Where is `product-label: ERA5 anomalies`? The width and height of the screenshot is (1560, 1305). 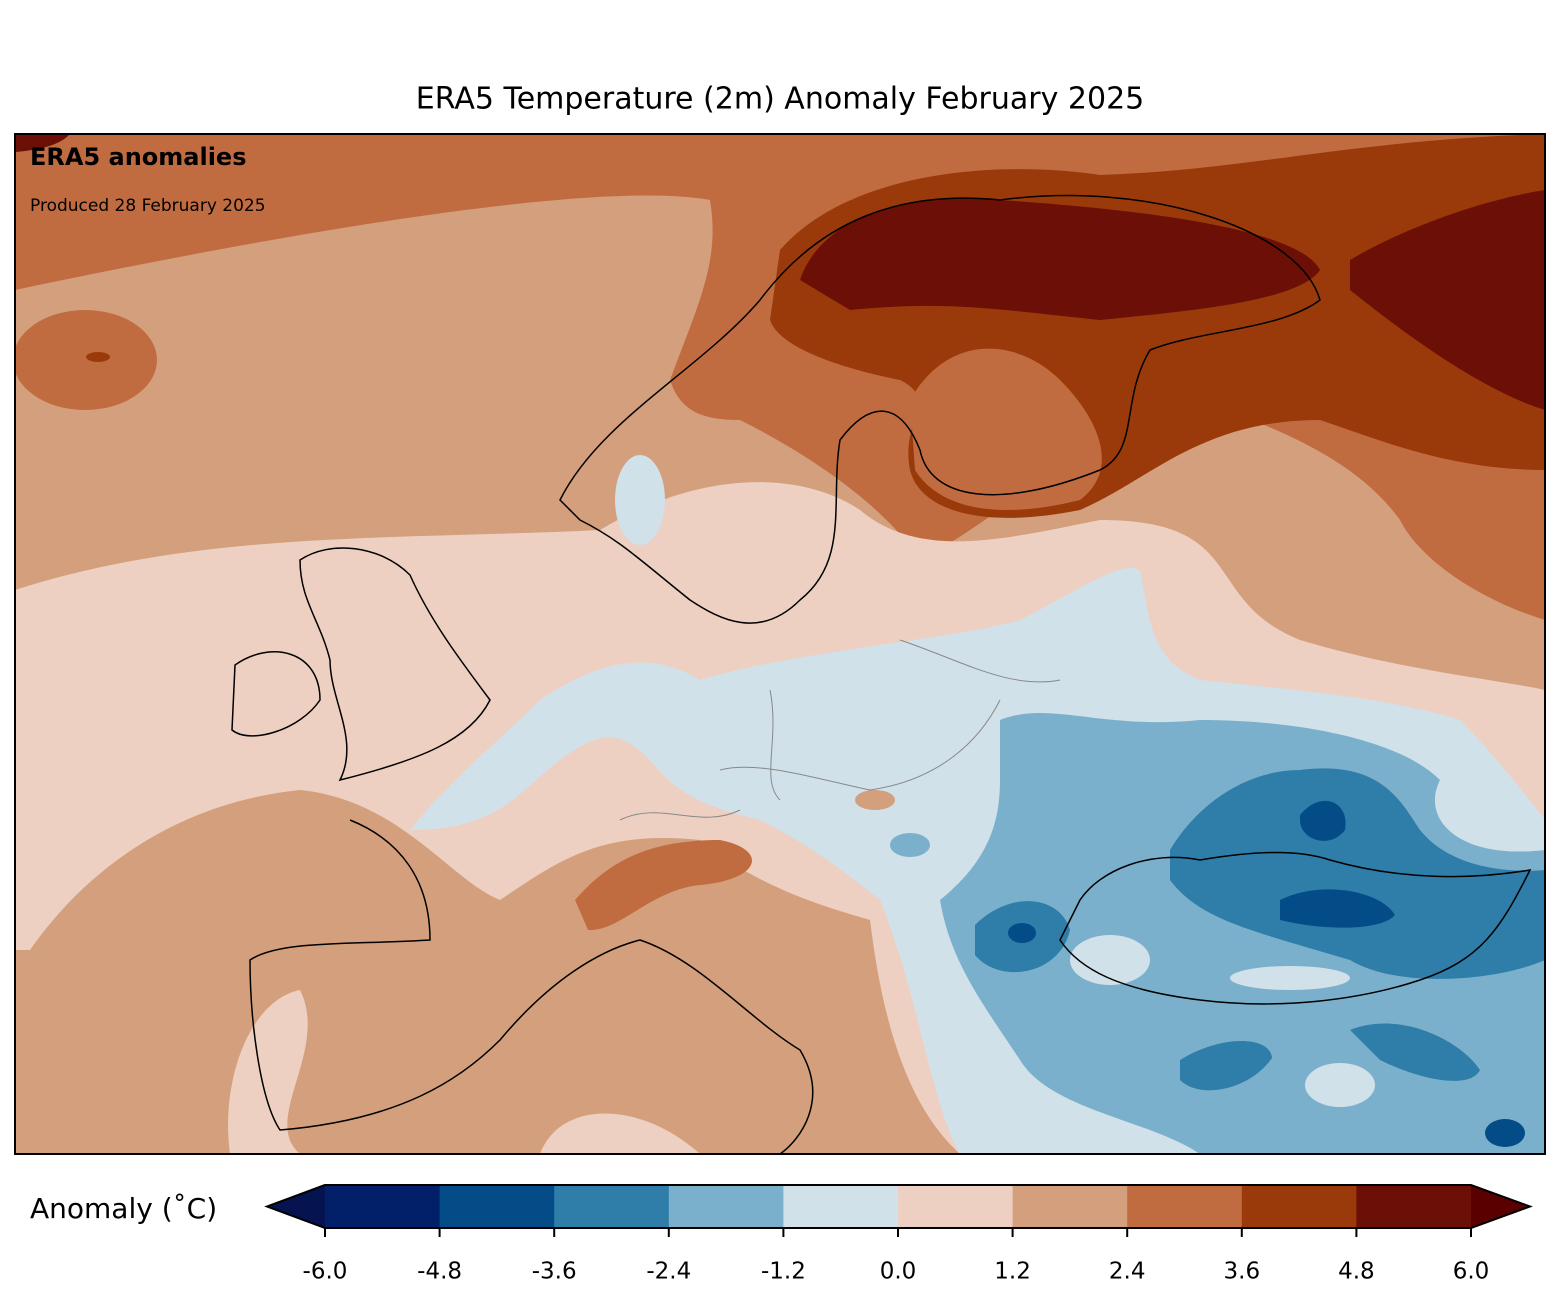
product-label: ERA5 anomalies is located at coordinates (138, 157).